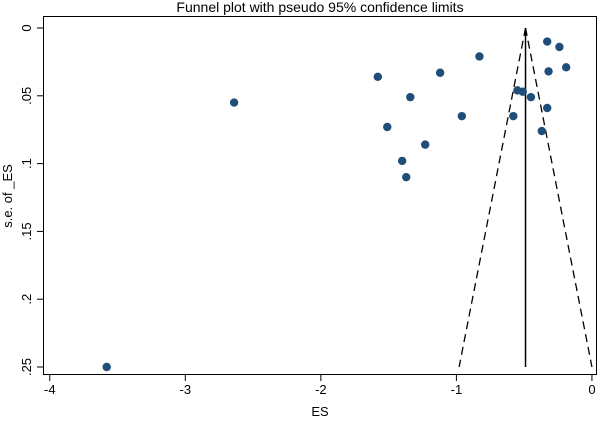  Describe the element at coordinates (26, 96) in the screenshot. I see `y-tick-label: .05` at that location.